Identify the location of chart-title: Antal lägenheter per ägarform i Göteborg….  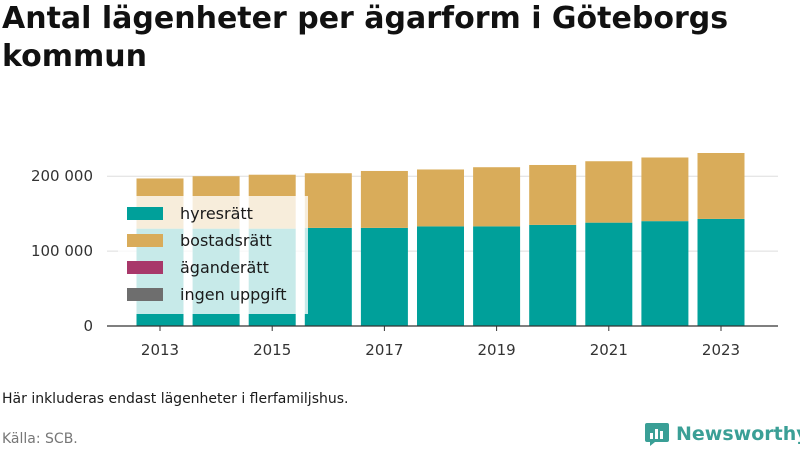
(365, 37).